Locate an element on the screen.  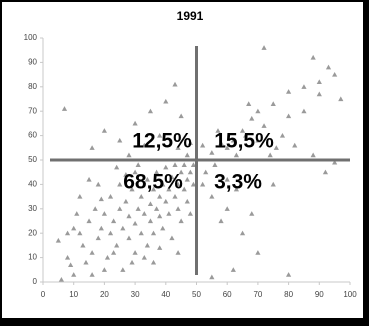
x-tick-label: 50 is located at coordinates (196, 294).